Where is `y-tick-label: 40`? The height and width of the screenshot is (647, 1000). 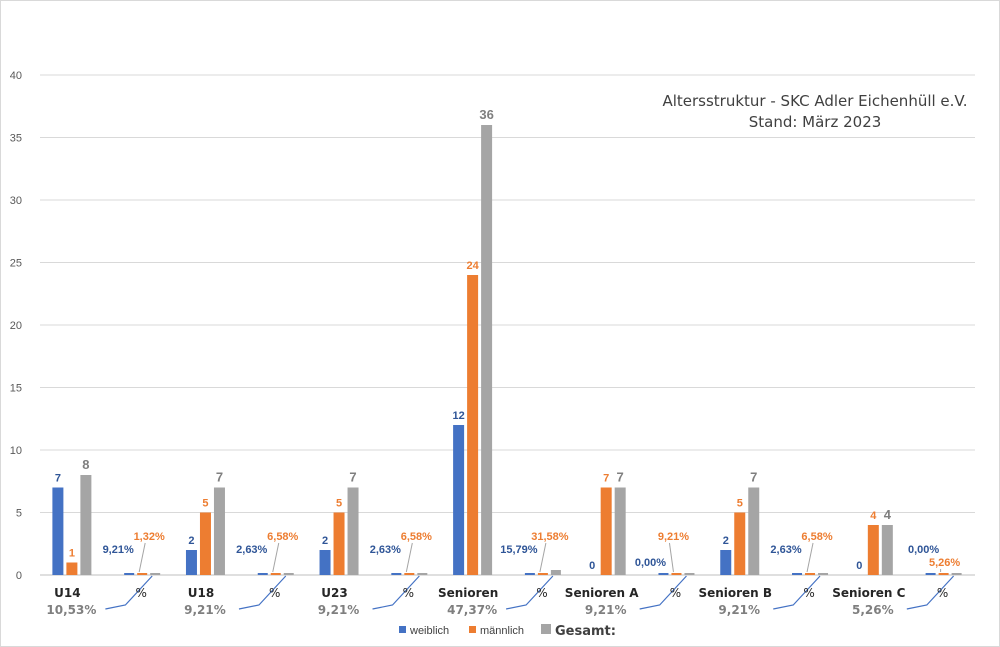
y-tick-label: 40 is located at coordinates (16, 76).